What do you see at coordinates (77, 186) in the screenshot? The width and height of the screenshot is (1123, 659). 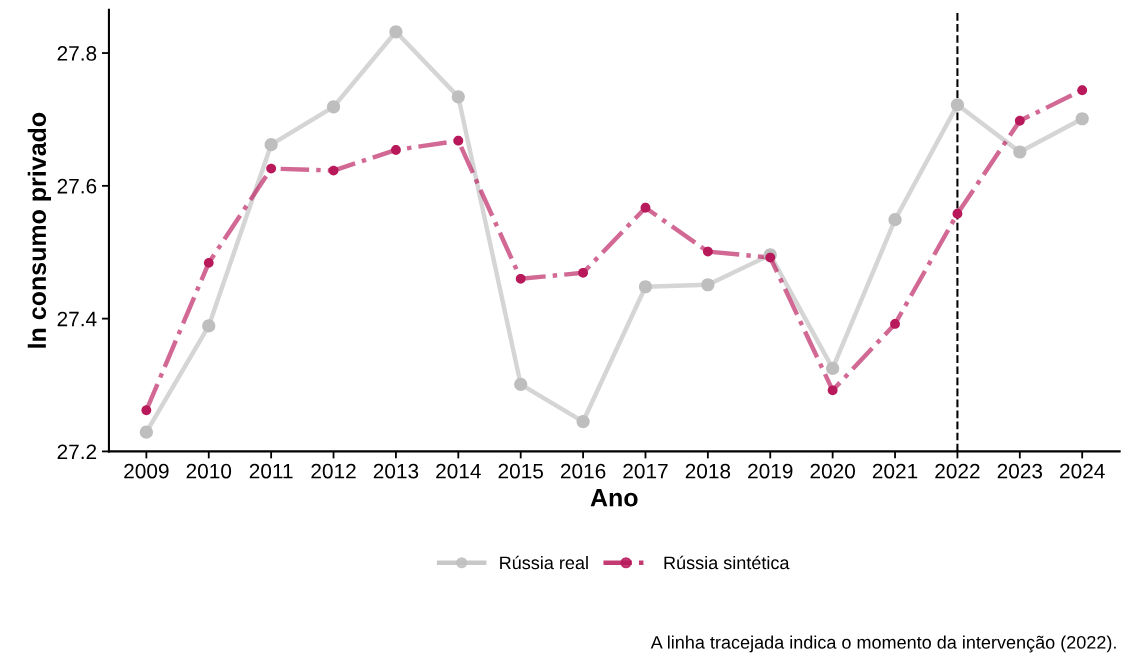 I see `y-tick-label: 27.6` at bounding box center [77, 186].